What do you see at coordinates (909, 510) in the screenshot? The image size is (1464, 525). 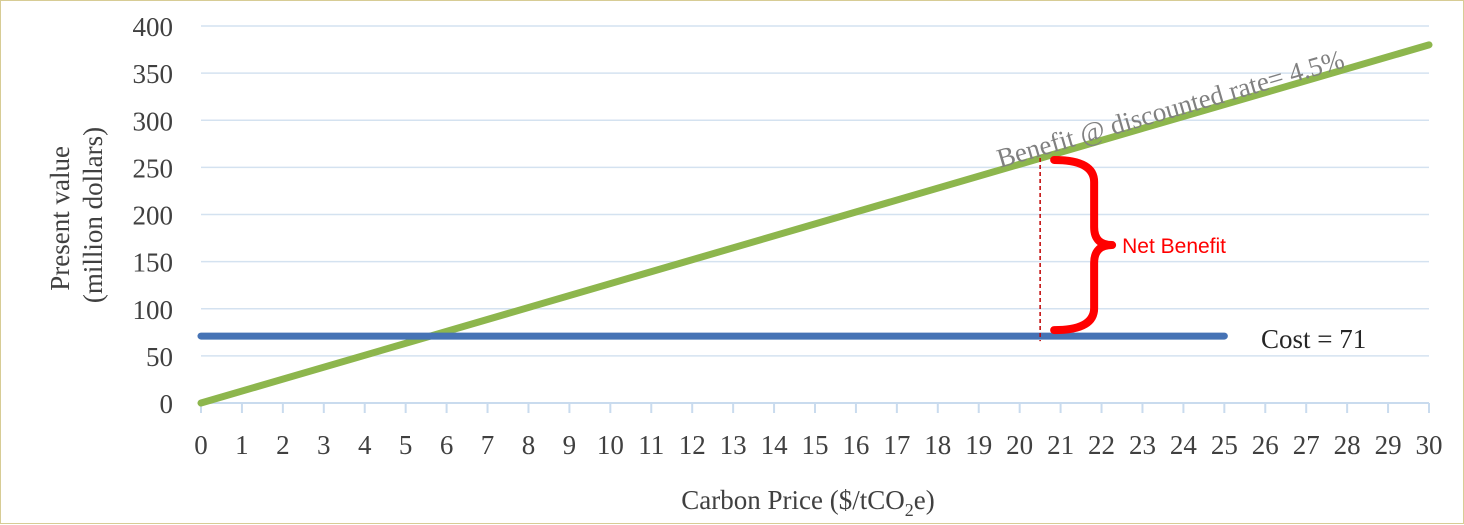 I see `x-axis-label-subscript: 2` at bounding box center [909, 510].